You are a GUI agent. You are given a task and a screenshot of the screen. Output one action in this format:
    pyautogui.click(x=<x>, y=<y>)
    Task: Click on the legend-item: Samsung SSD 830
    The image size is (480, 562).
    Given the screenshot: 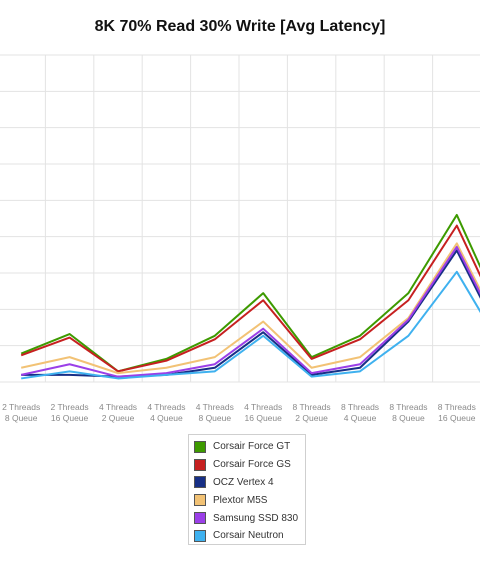 What is the action you would take?
    pyautogui.click(x=247, y=518)
    